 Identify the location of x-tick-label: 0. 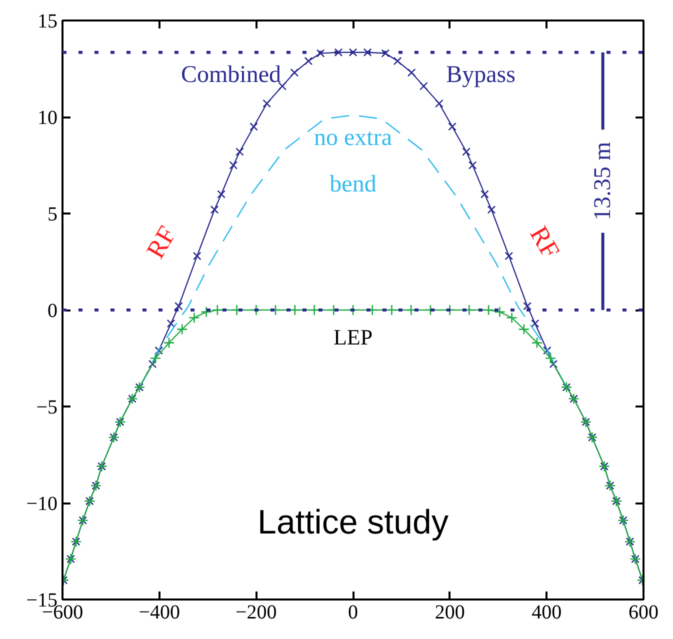
(353, 613).